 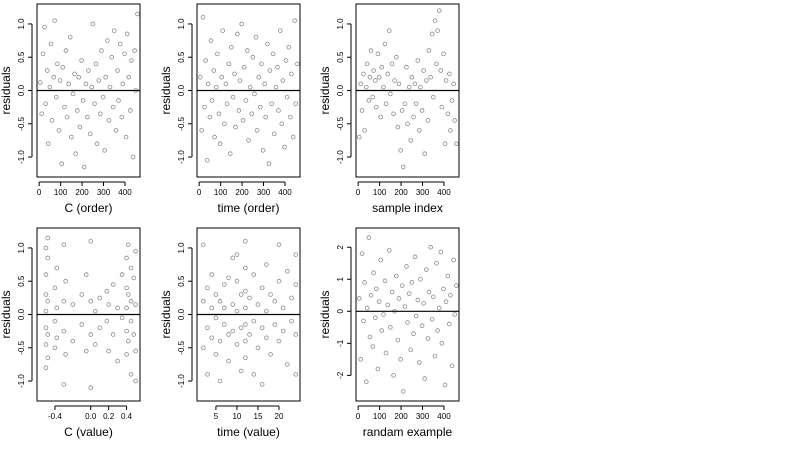 I want to click on x-axis-label: C (order), so click(x=88, y=208).